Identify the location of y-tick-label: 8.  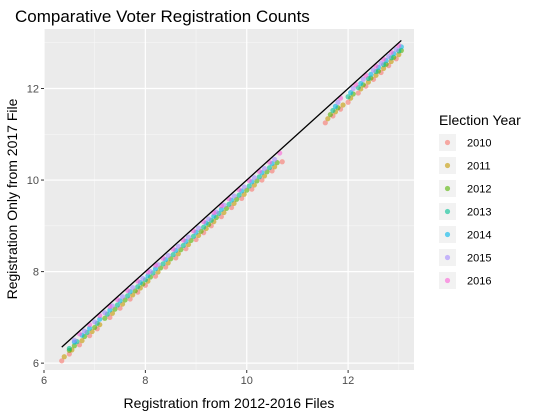
(36, 273).